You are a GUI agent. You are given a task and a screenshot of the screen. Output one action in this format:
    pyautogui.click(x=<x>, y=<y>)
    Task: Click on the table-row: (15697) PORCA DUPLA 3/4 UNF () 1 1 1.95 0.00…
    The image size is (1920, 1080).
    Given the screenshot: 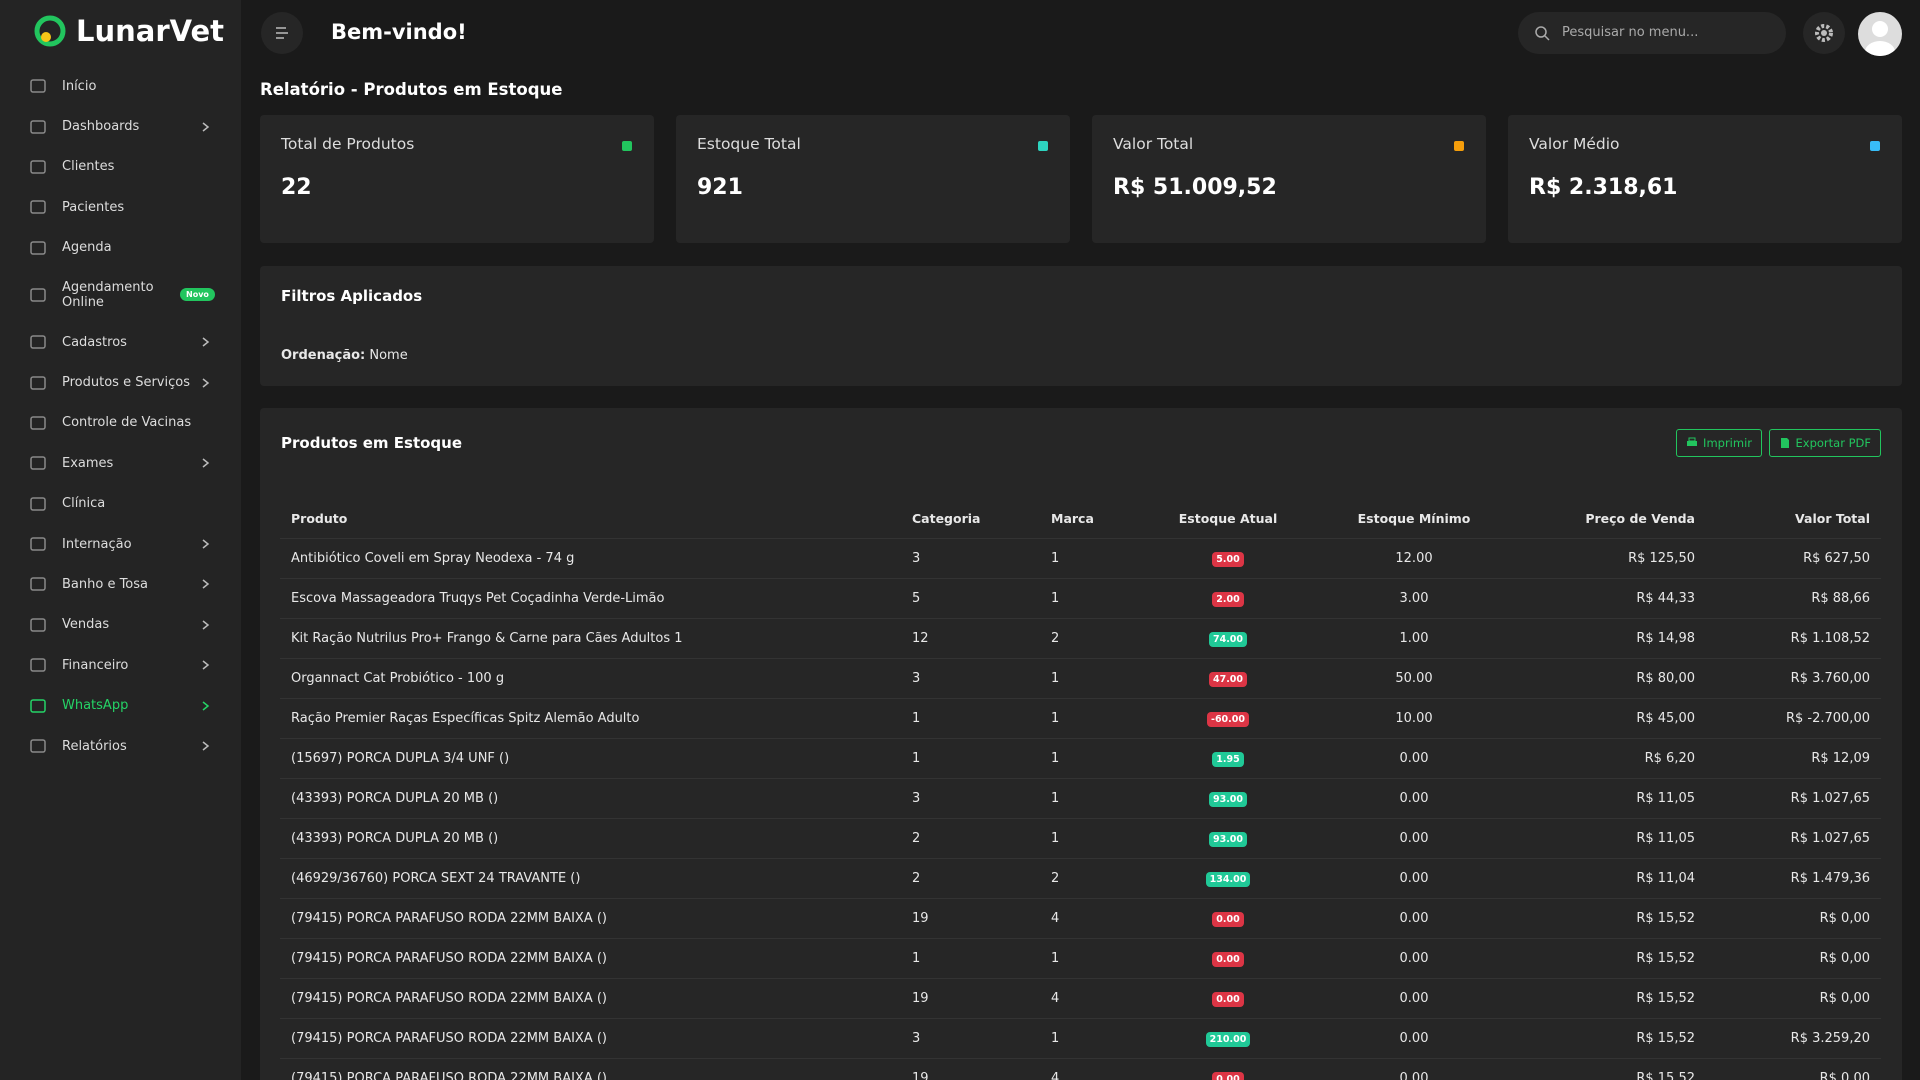 What is the action you would take?
    pyautogui.click(x=1080, y=758)
    